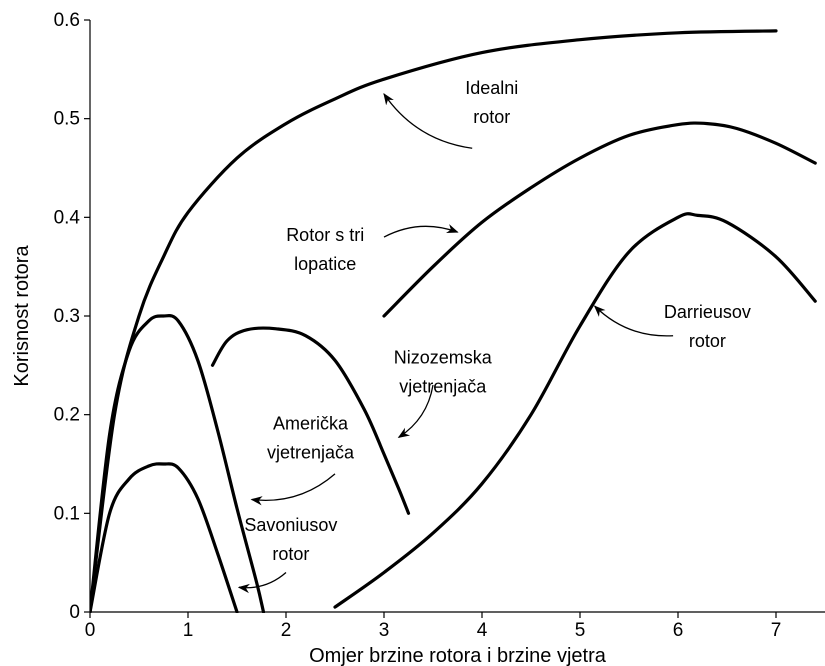  Describe the element at coordinates (286, 630) in the screenshot. I see `x-tick-label: 2` at that location.